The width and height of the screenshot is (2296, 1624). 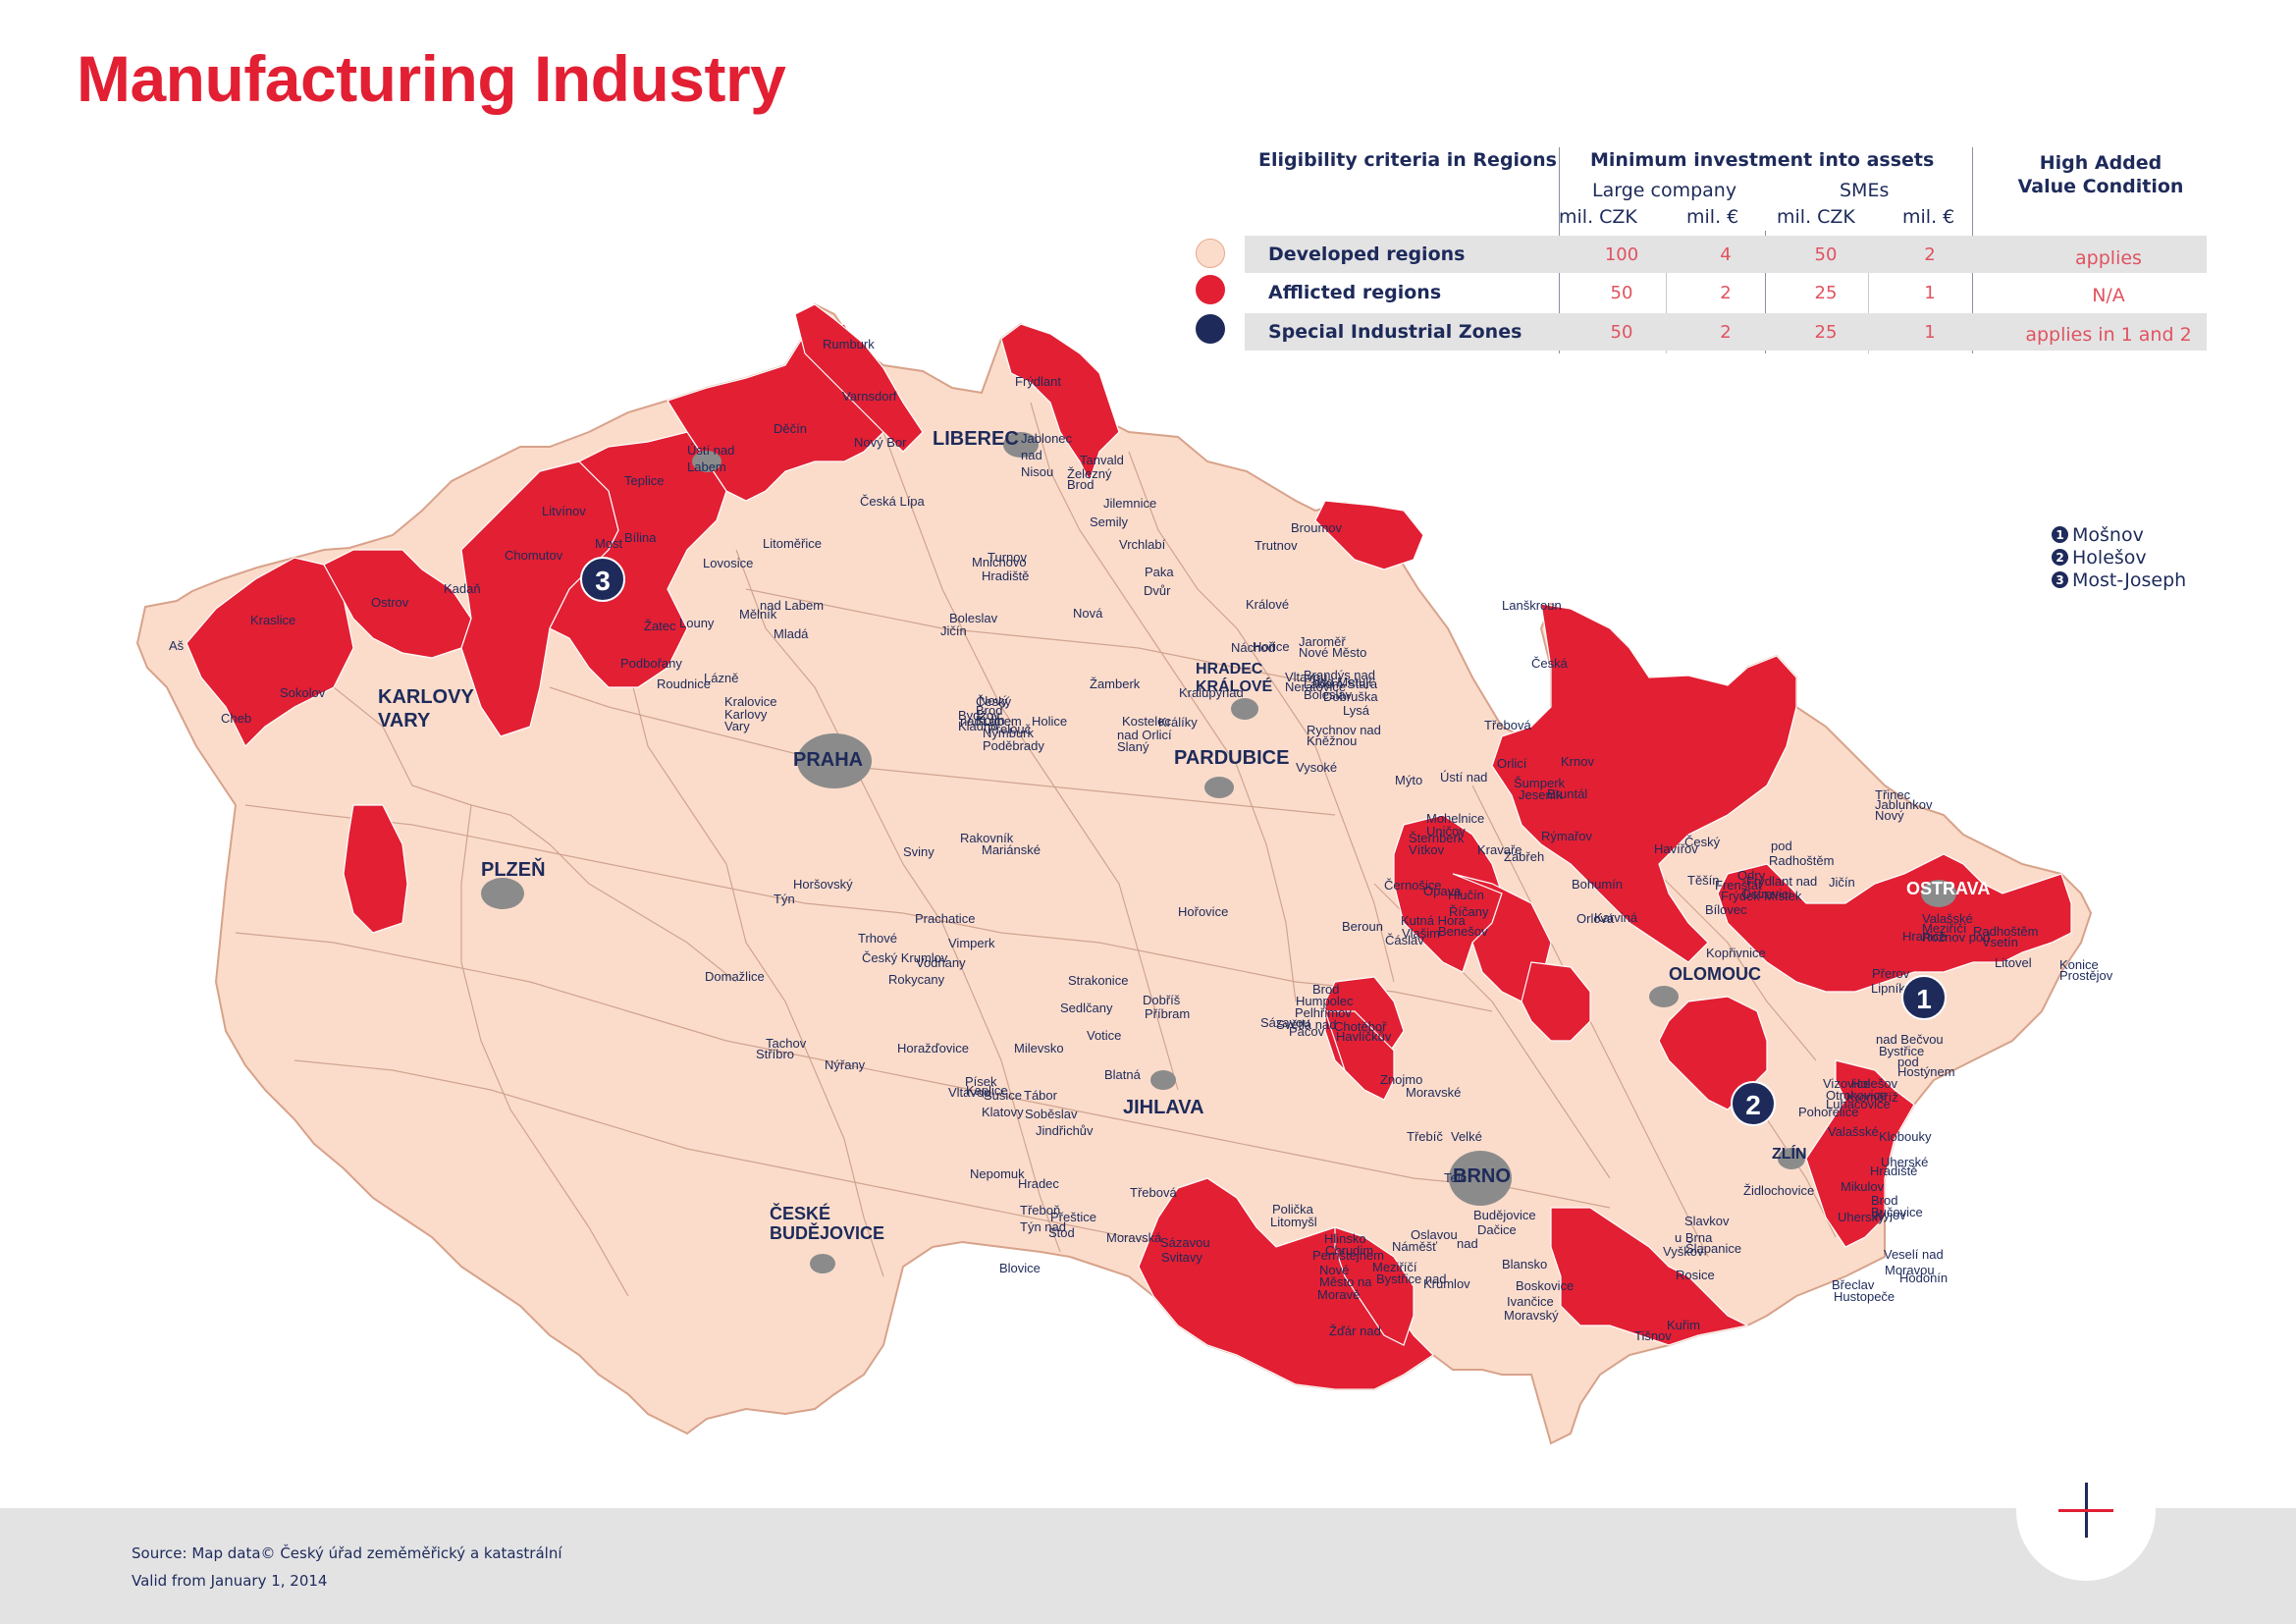 What do you see at coordinates (1356, 710) in the screenshot?
I see `district-label: Lysá` at bounding box center [1356, 710].